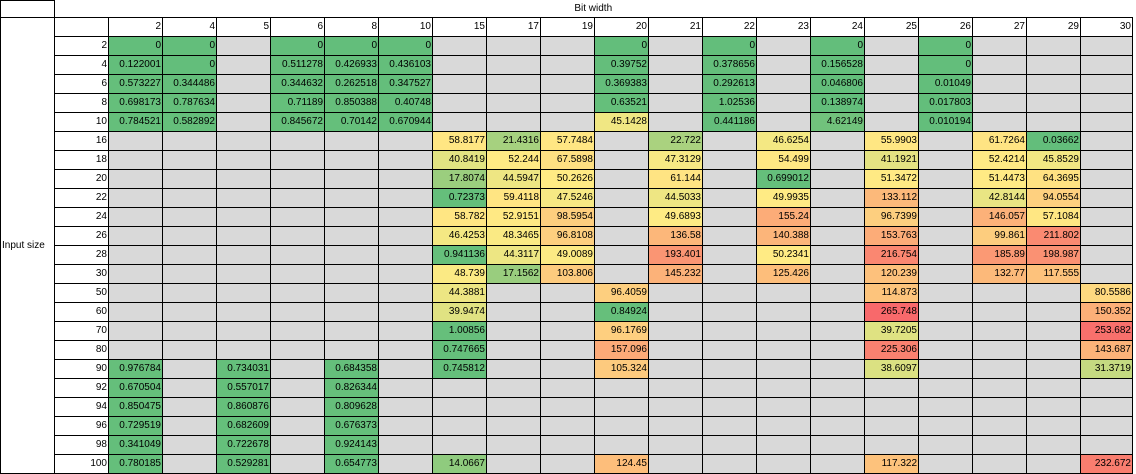 The width and height of the screenshot is (1136, 474). I want to click on heatmap-cell: 0.734031, so click(243, 369).